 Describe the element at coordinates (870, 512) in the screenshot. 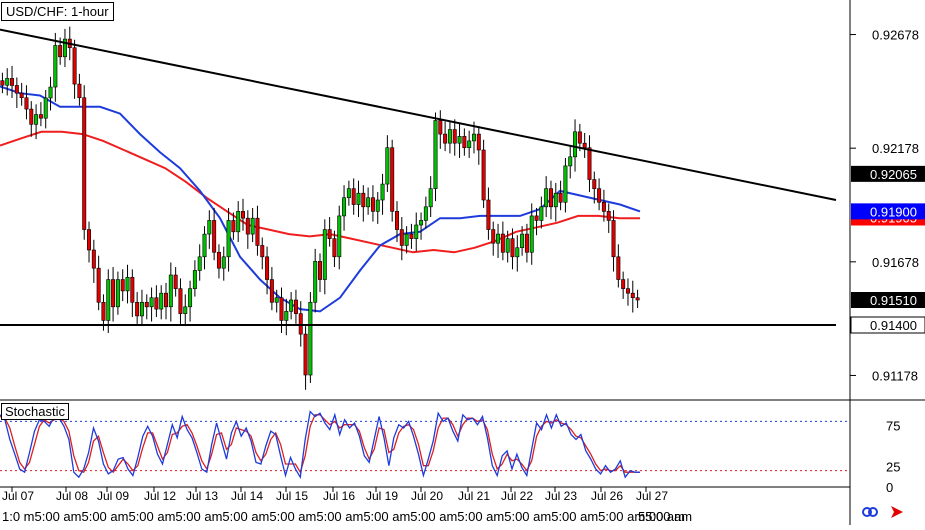

I see `link-icon` at that location.